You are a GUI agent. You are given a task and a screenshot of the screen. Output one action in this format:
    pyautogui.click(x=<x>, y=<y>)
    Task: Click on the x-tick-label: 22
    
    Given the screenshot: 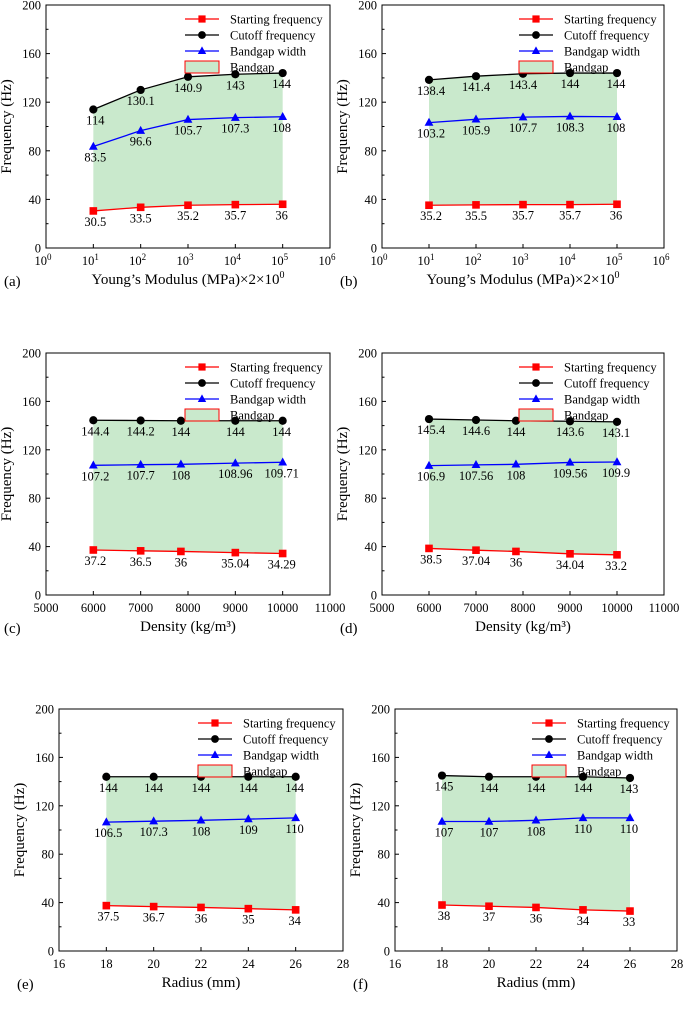 What is the action you would take?
    pyautogui.click(x=201, y=964)
    